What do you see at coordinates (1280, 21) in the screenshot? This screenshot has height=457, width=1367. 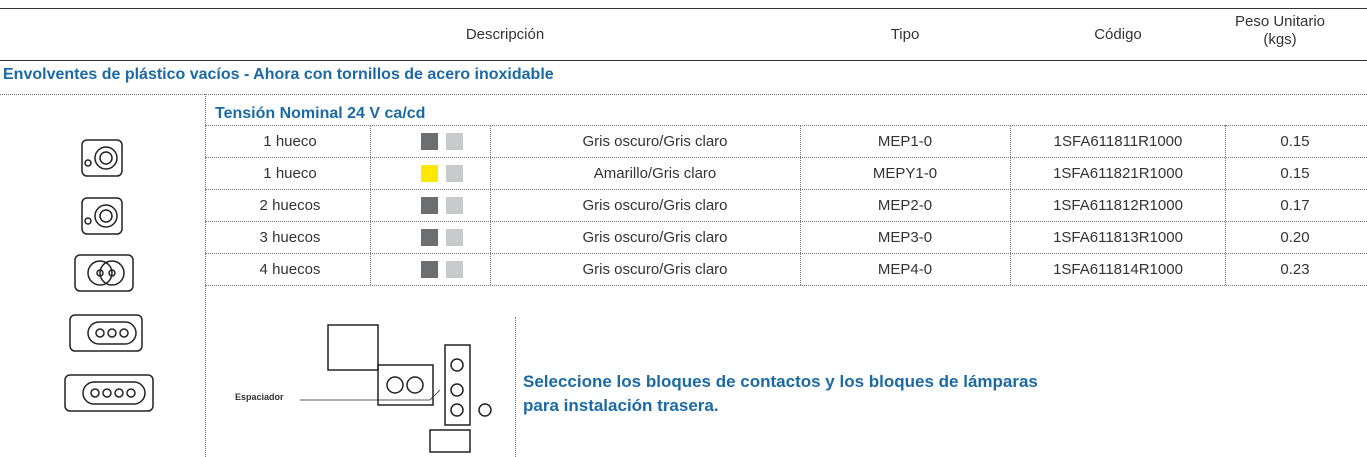 I see `header-weight: Peso Unitario` at bounding box center [1280, 21].